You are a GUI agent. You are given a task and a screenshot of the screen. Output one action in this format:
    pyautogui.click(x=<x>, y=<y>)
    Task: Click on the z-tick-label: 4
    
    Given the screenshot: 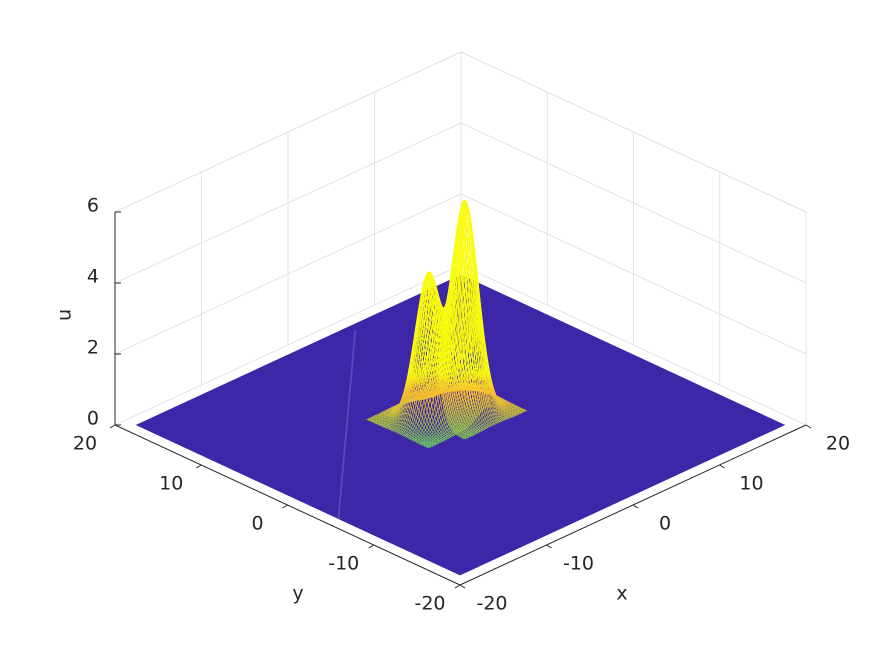 What is the action you would take?
    pyautogui.click(x=93, y=277)
    